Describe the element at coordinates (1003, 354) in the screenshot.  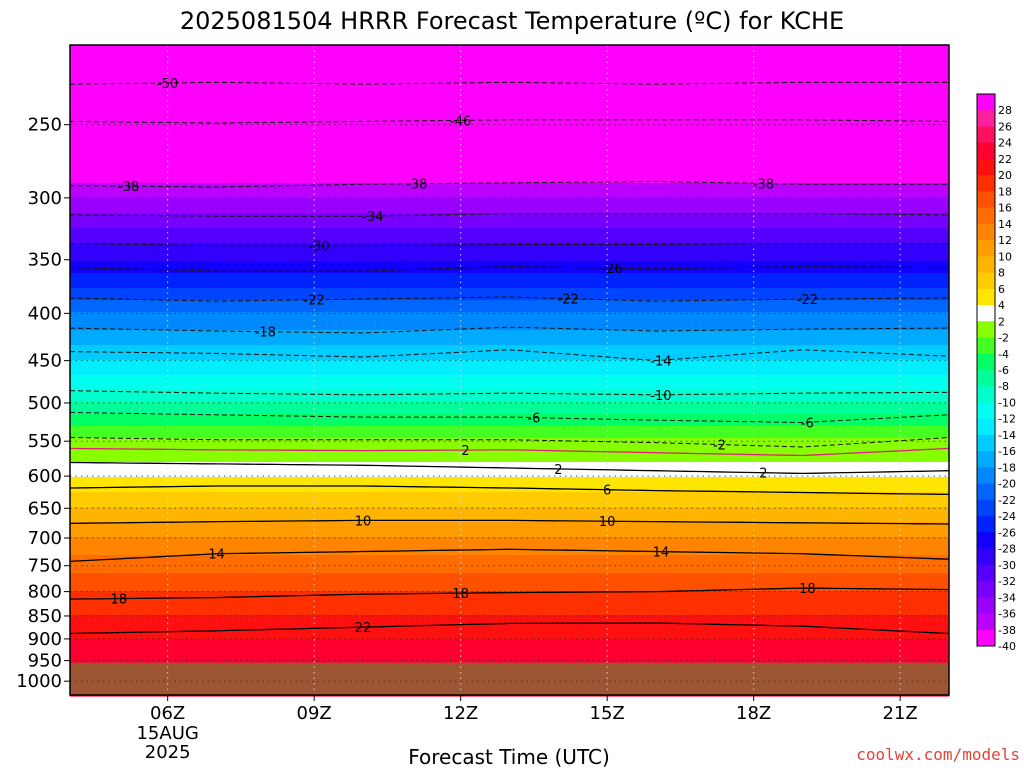
I see `colorbar-label: -4` at that location.